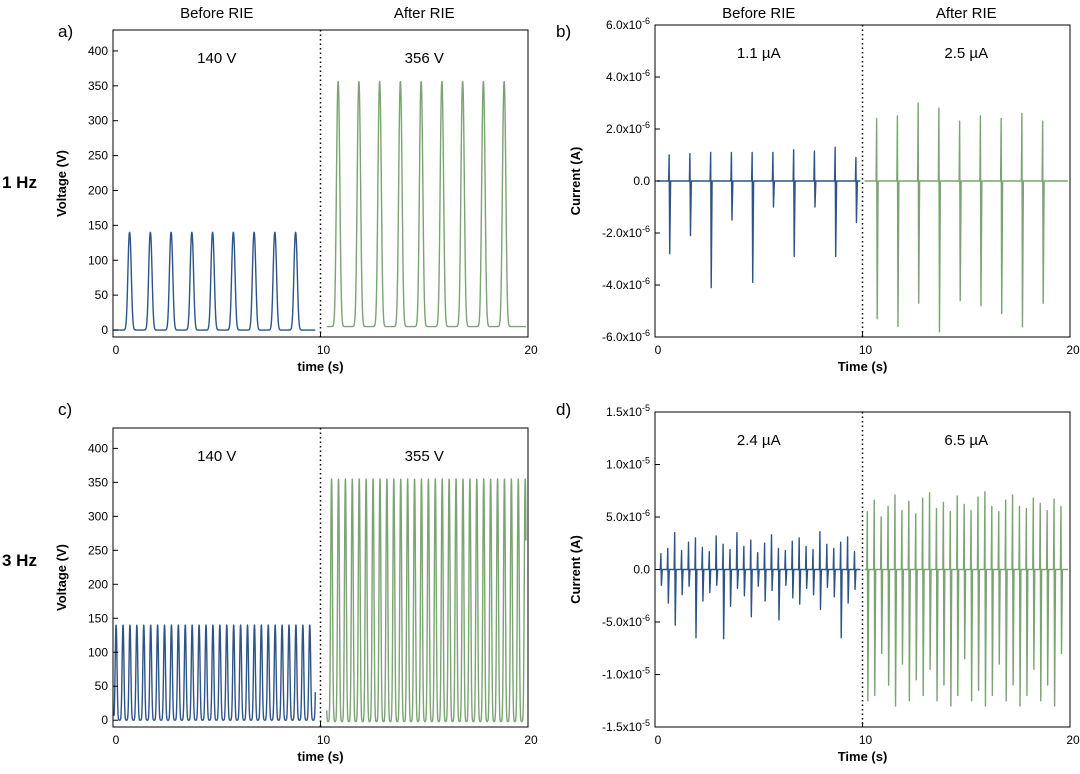 This screenshot has width=1080, height=774. I want to click on annotation-after: 6.5 µA, so click(966, 440).